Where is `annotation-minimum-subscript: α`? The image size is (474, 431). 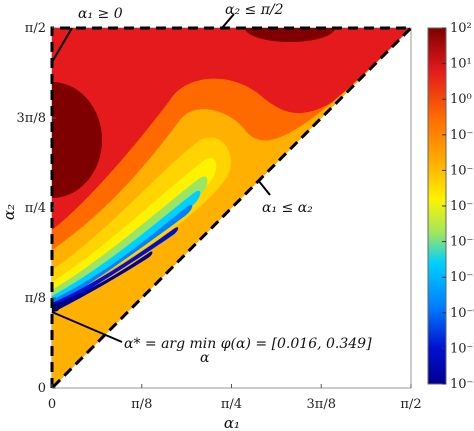
annotation-minimum-subscript: α is located at coordinates (205, 358).